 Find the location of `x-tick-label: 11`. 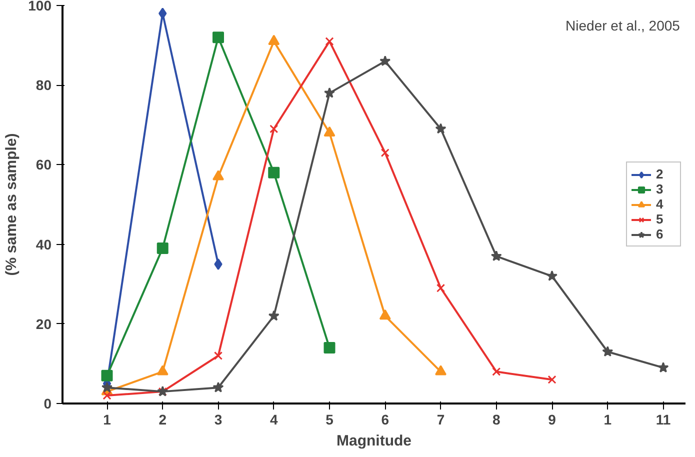

x-tick-label: 11 is located at coordinates (663, 420).